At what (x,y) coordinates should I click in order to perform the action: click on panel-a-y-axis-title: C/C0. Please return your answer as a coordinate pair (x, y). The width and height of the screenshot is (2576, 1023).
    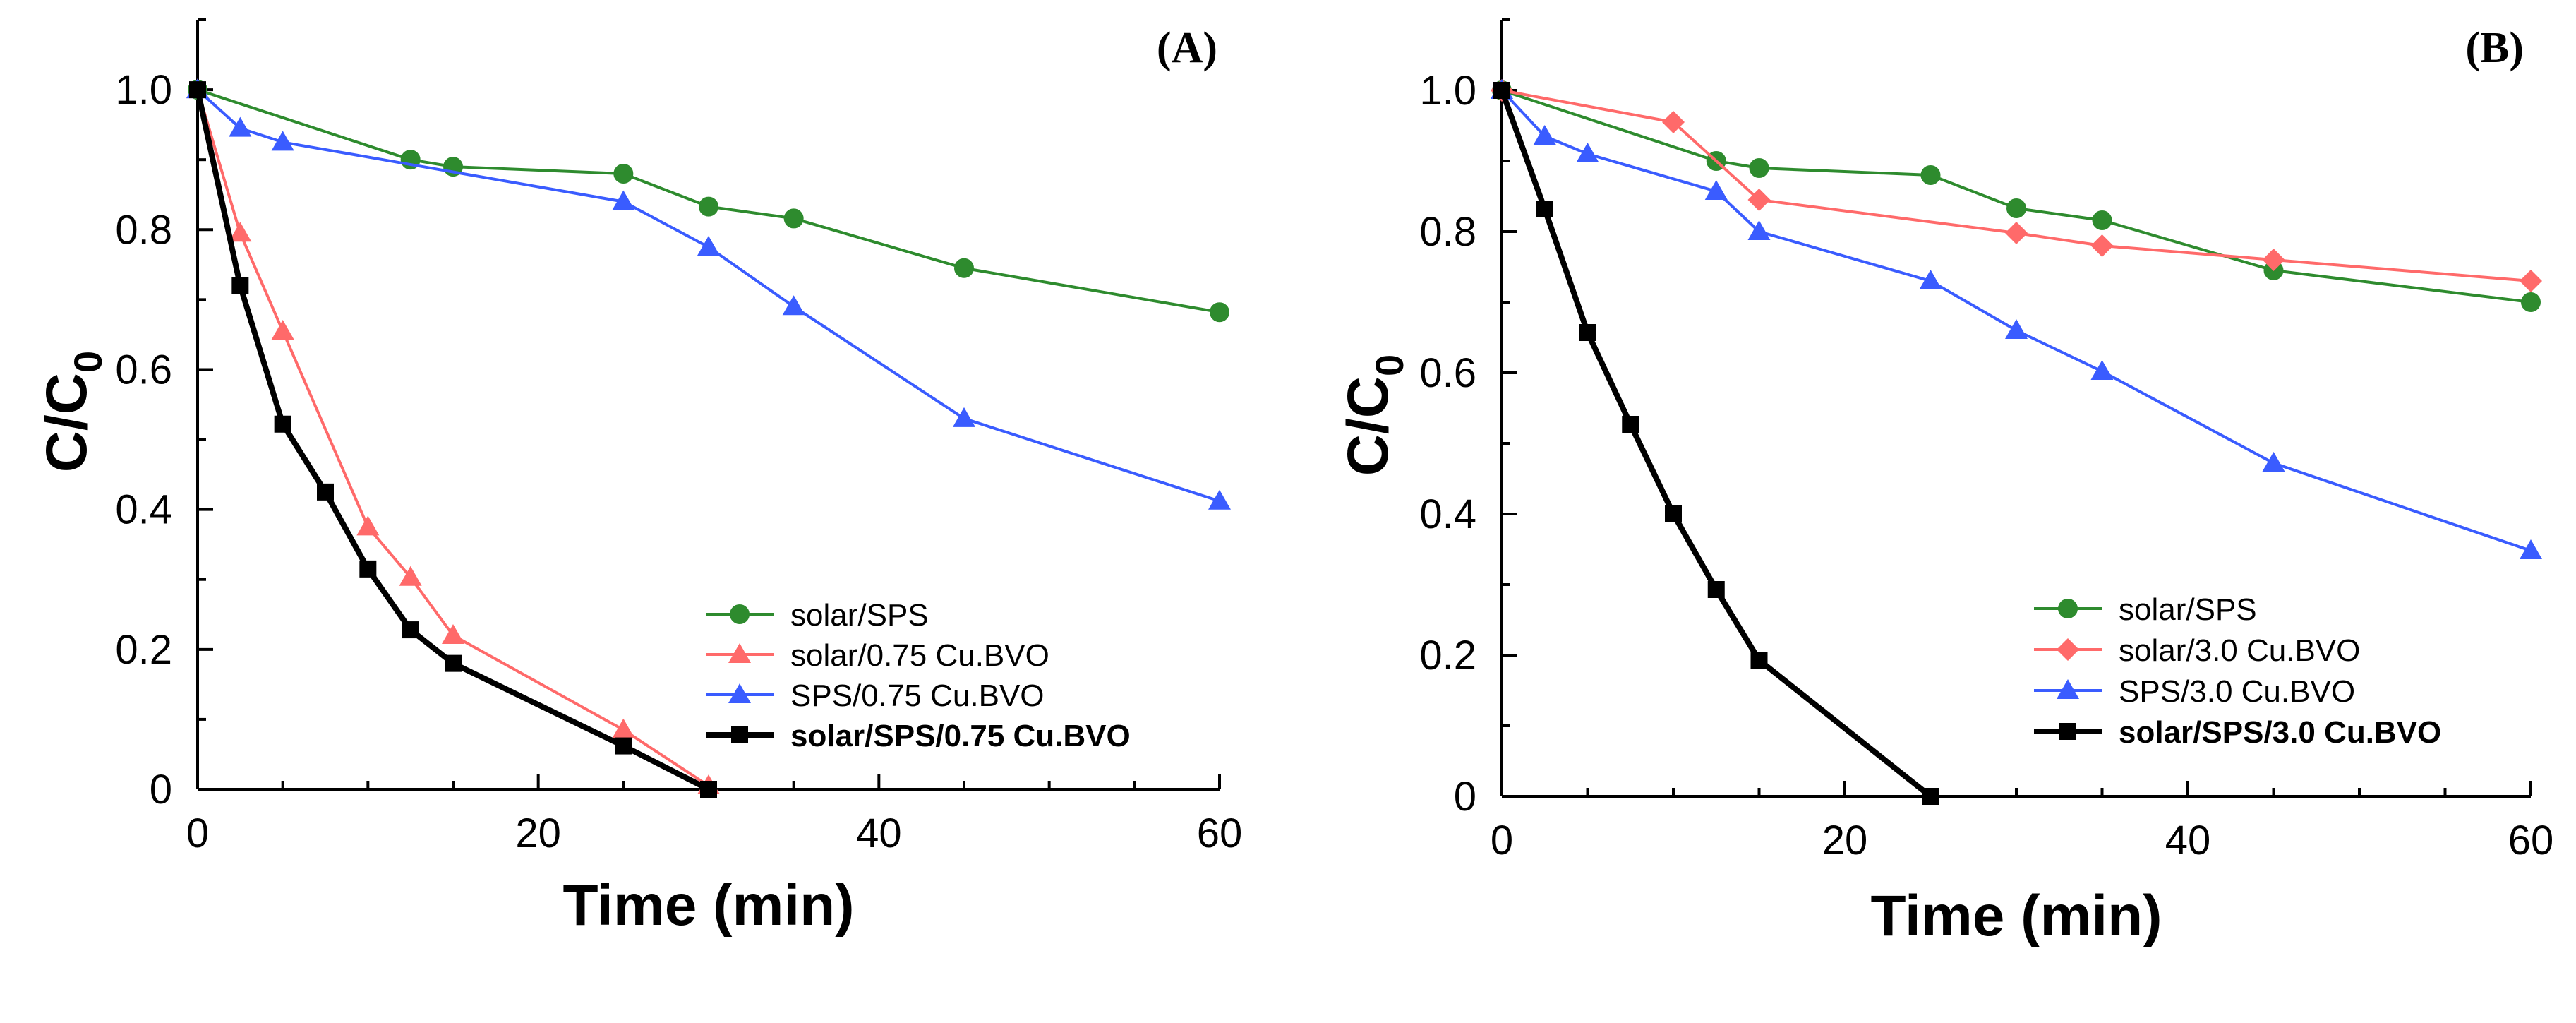
    Looking at the image, I should click on (72, 411).